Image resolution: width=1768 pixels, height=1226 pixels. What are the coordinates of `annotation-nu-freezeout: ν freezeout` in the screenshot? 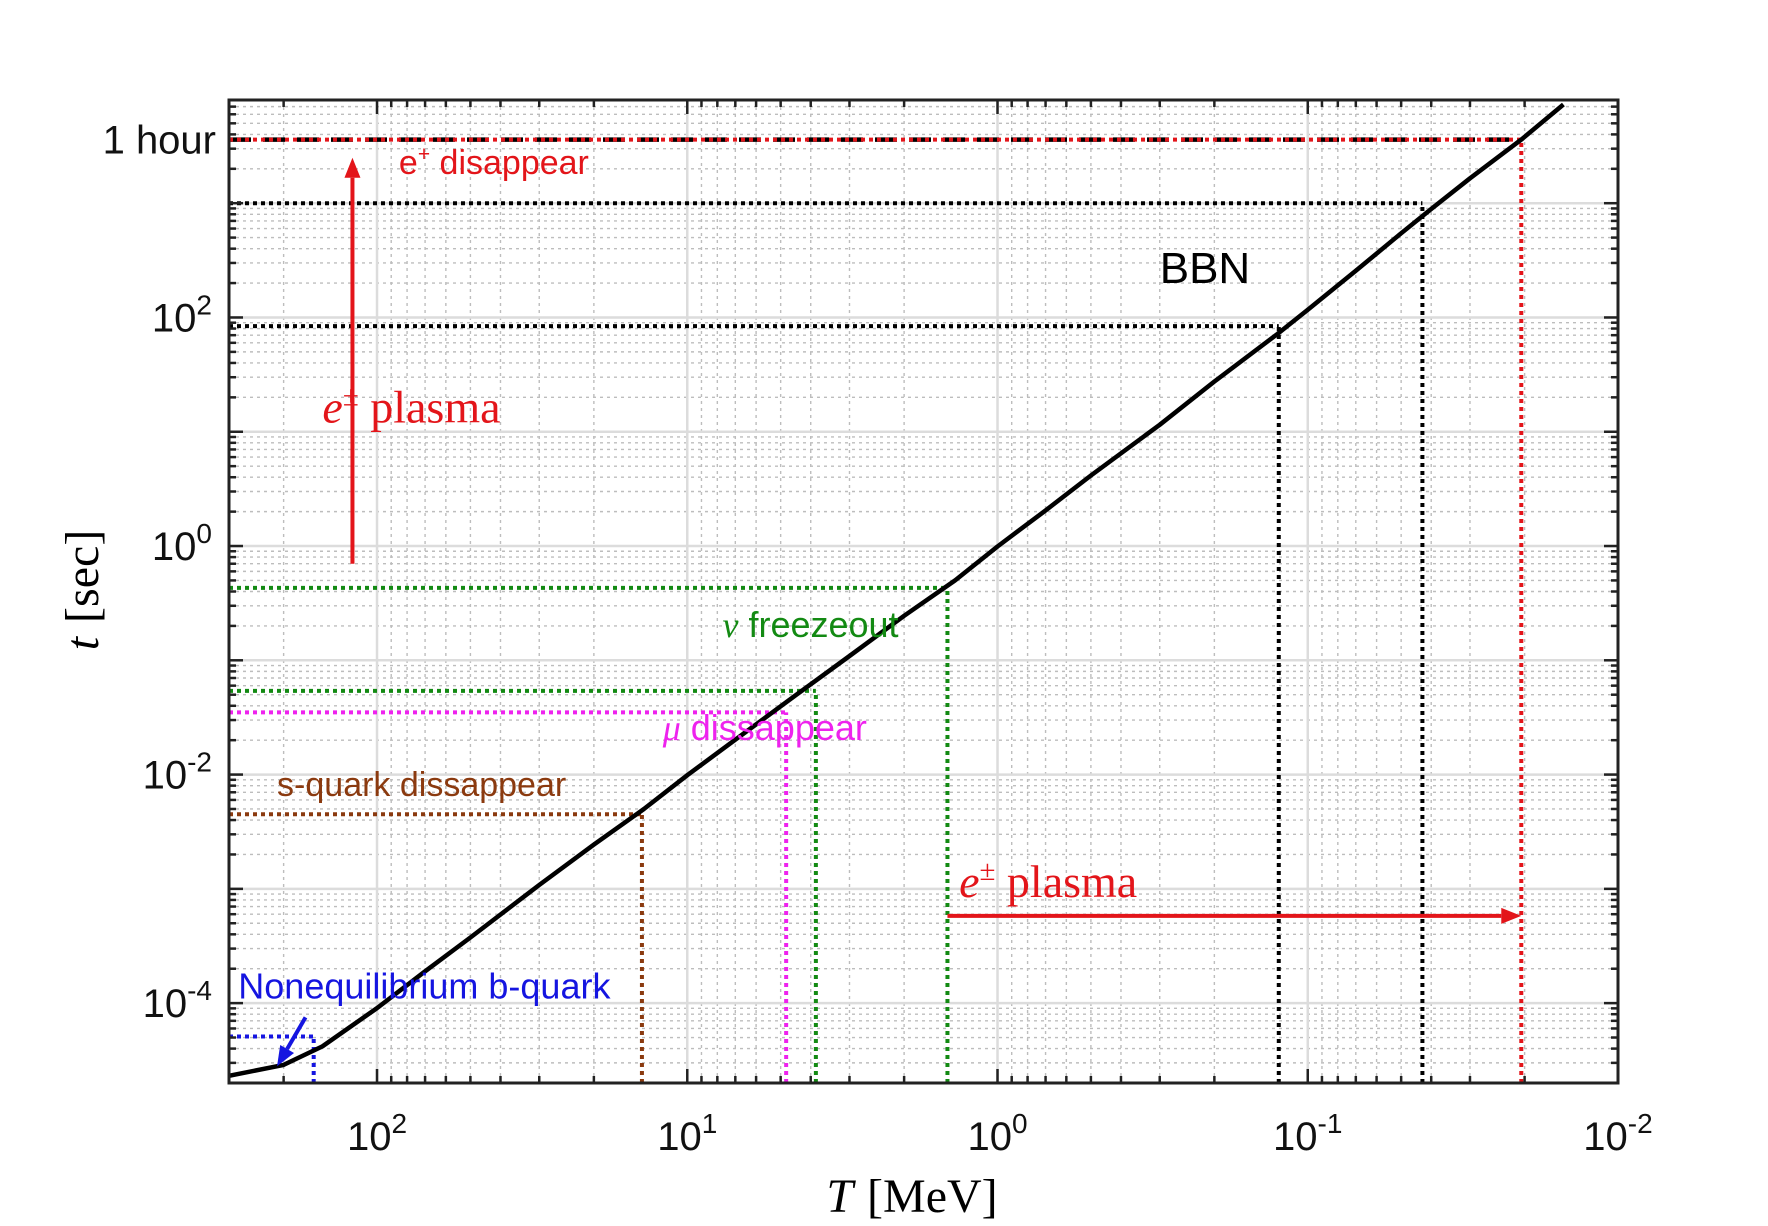 It's located at (810, 624).